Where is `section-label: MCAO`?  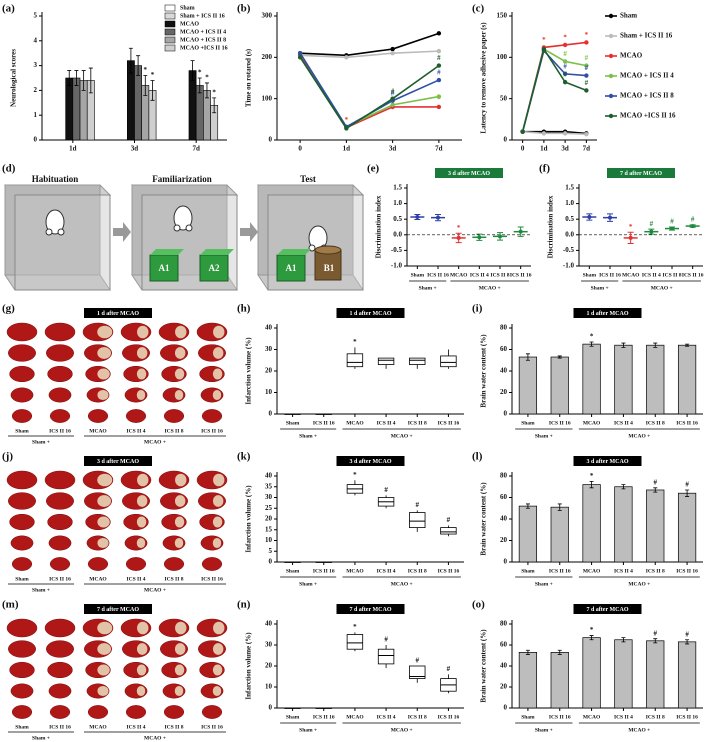
section-label: MCAO is located at coordinates (98, 579).